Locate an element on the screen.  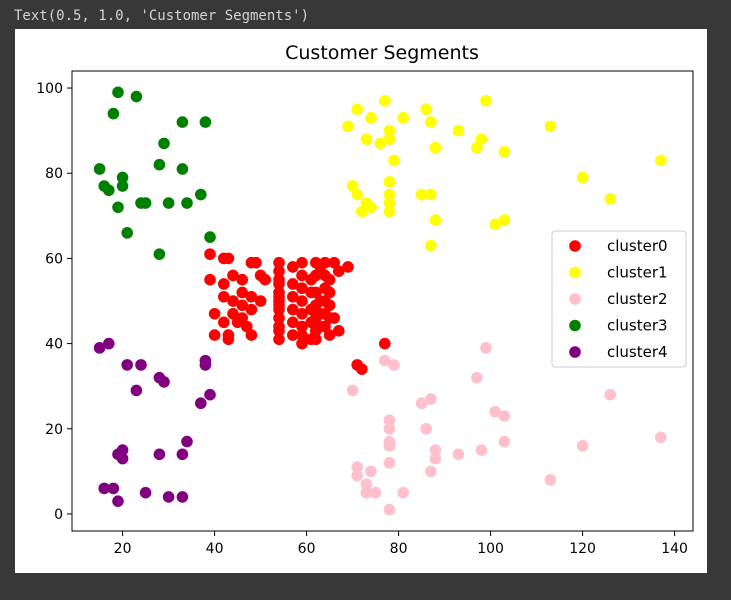
x-tick-label: 120 is located at coordinates (582, 549).